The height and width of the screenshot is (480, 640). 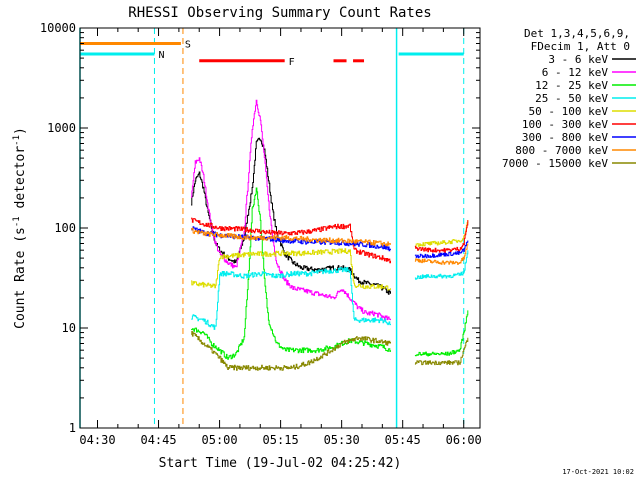 I want to click on legend-item-label: 800 - 7000 keV, so click(x=561, y=150).